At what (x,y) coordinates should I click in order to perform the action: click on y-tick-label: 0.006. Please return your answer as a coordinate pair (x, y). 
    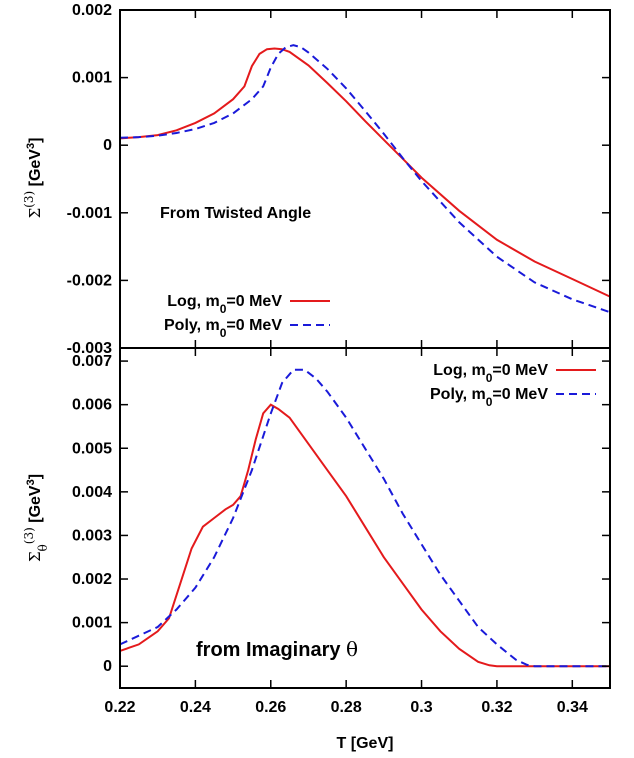
    Looking at the image, I should click on (92, 405).